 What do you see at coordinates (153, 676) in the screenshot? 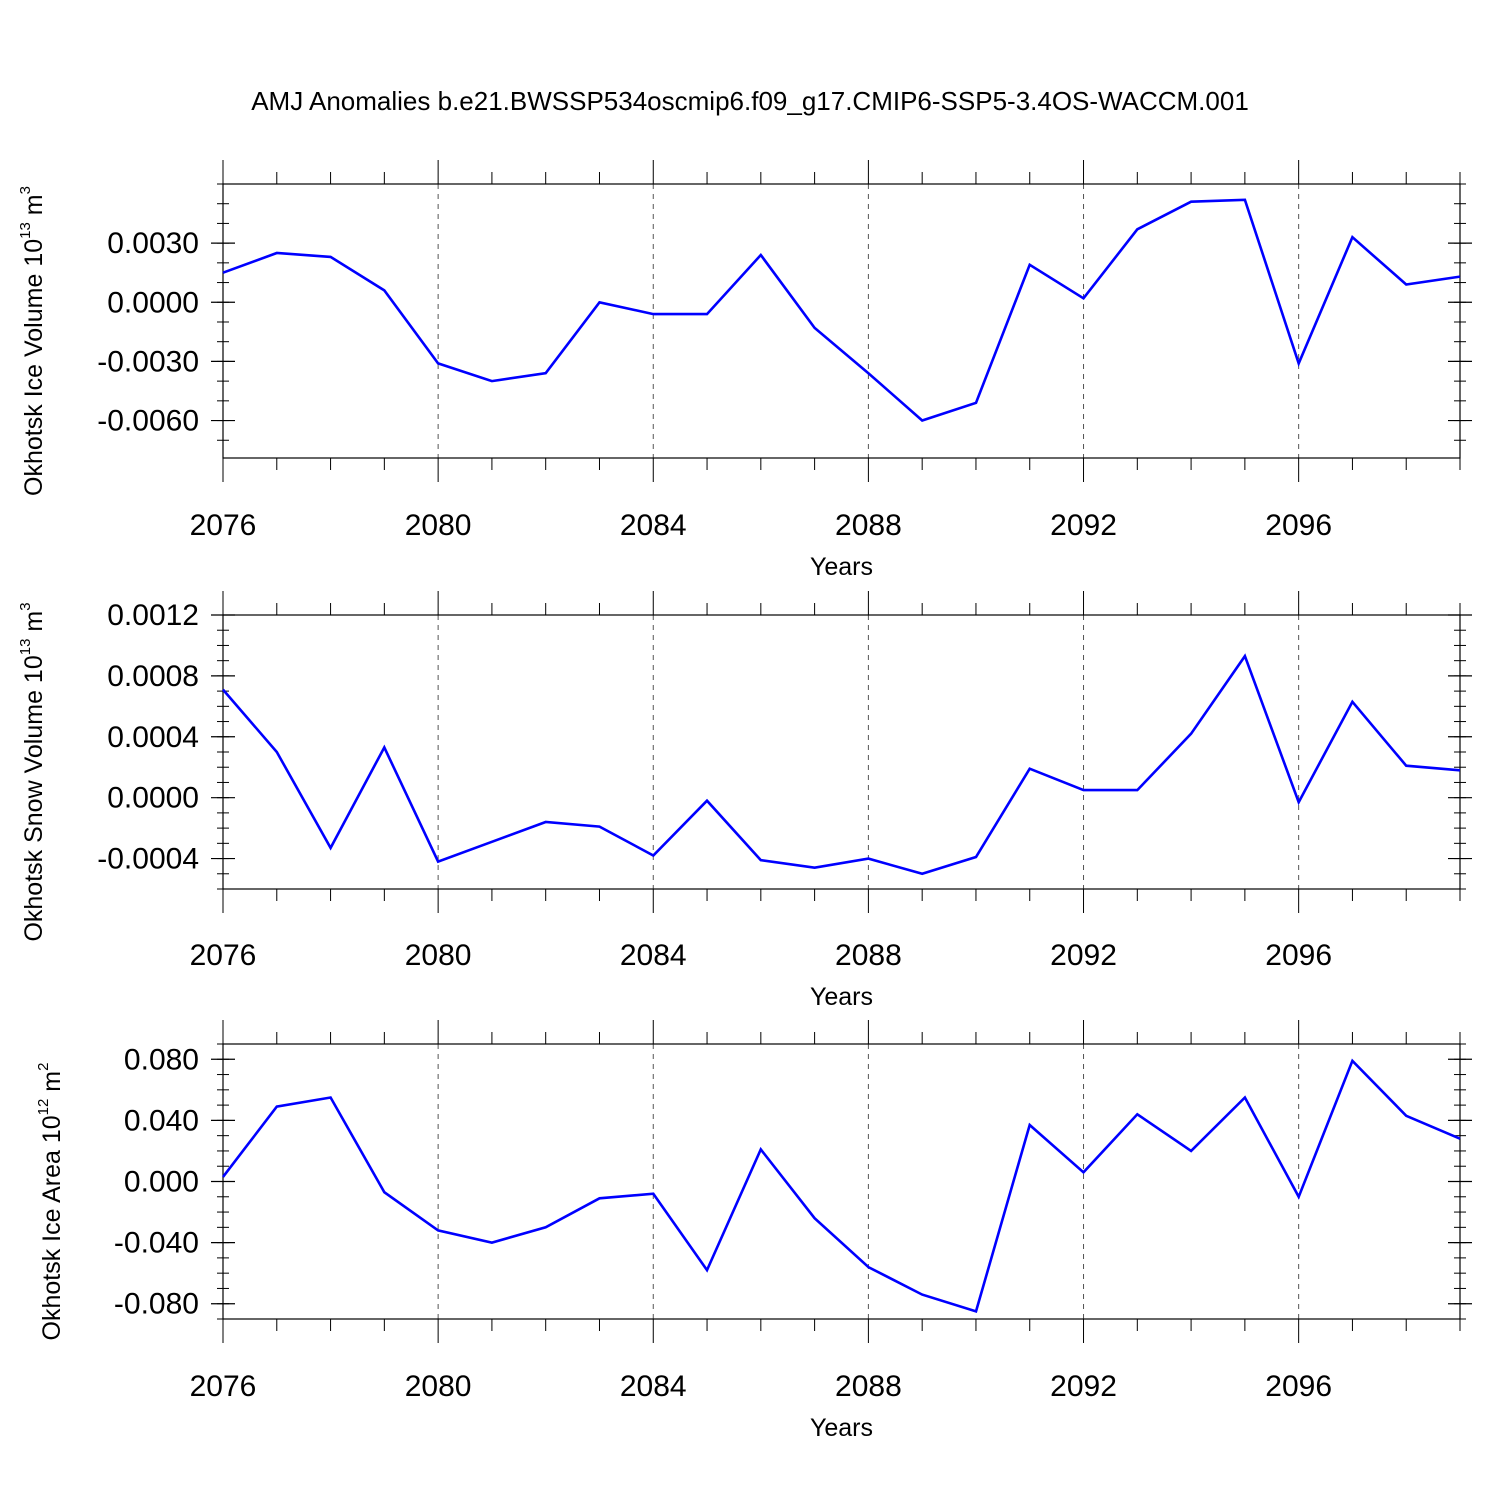
I see `y-tick-label: 0.0008` at bounding box center [153, 676].